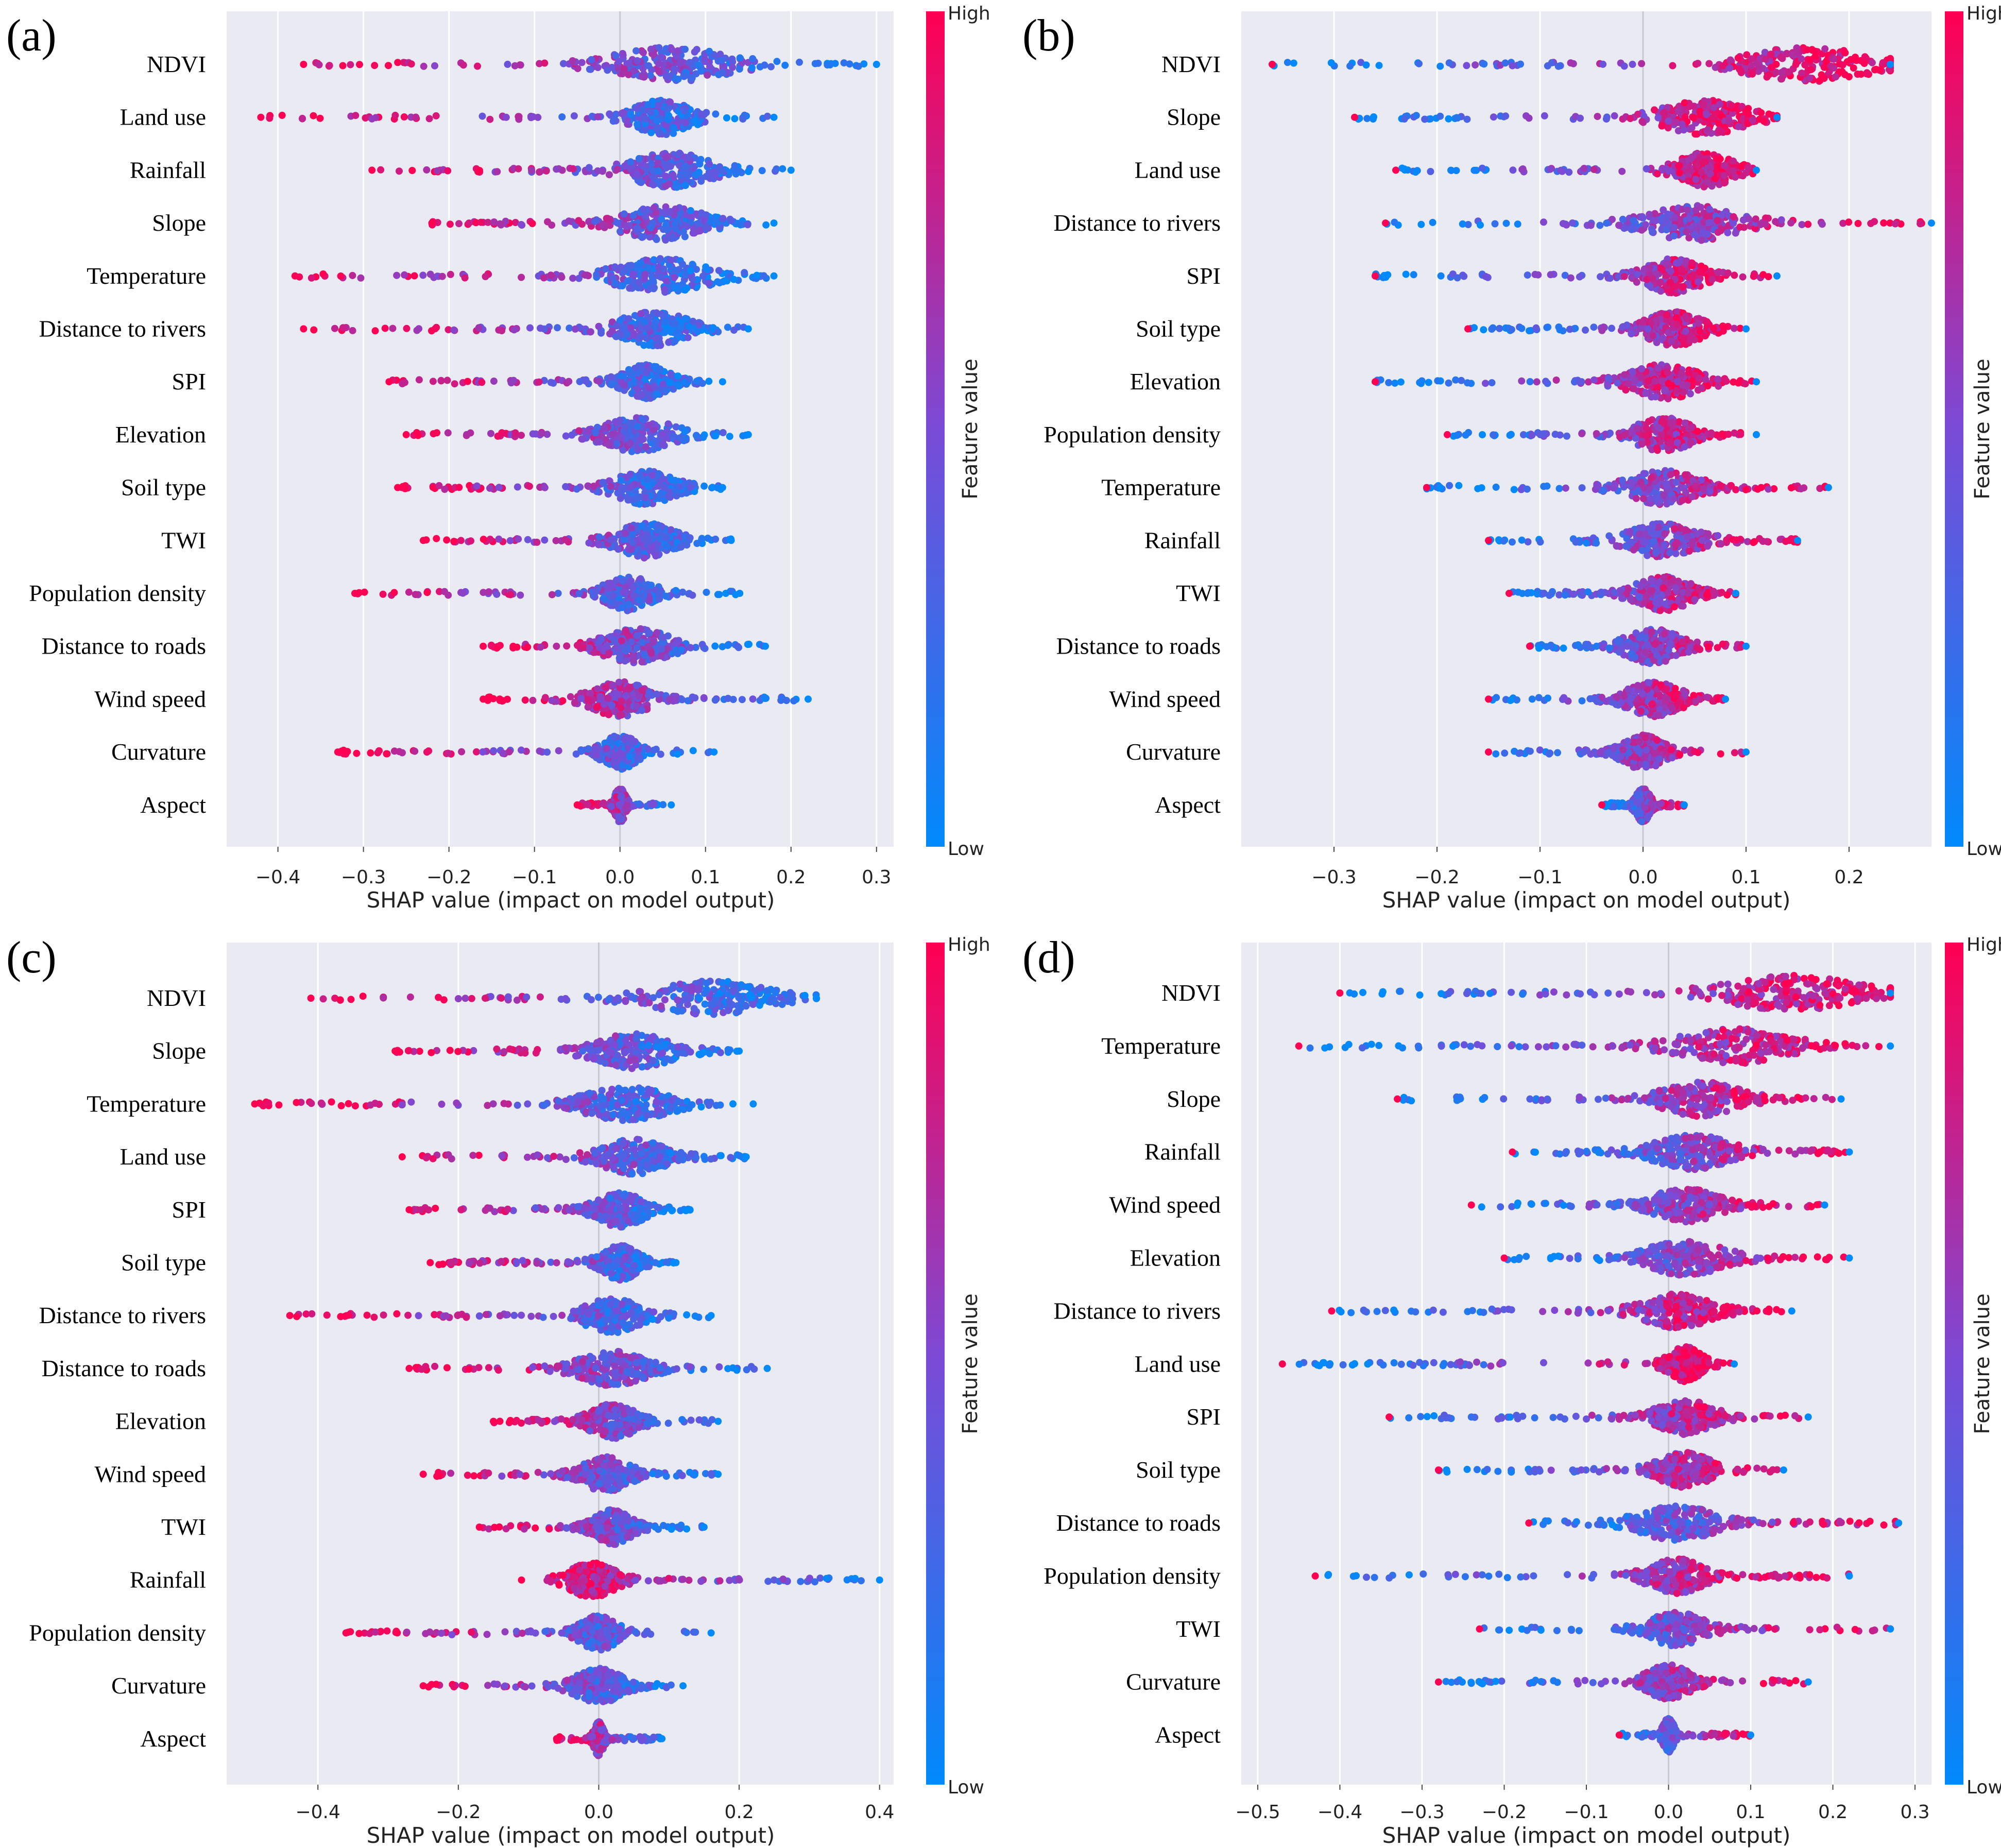 The height and width of the screenshot is (1848, 2001). What do you see at coordinates (168, 170) in the screenshot?
I see `feature-label: Rainfall` at bounding box center [168, 170].